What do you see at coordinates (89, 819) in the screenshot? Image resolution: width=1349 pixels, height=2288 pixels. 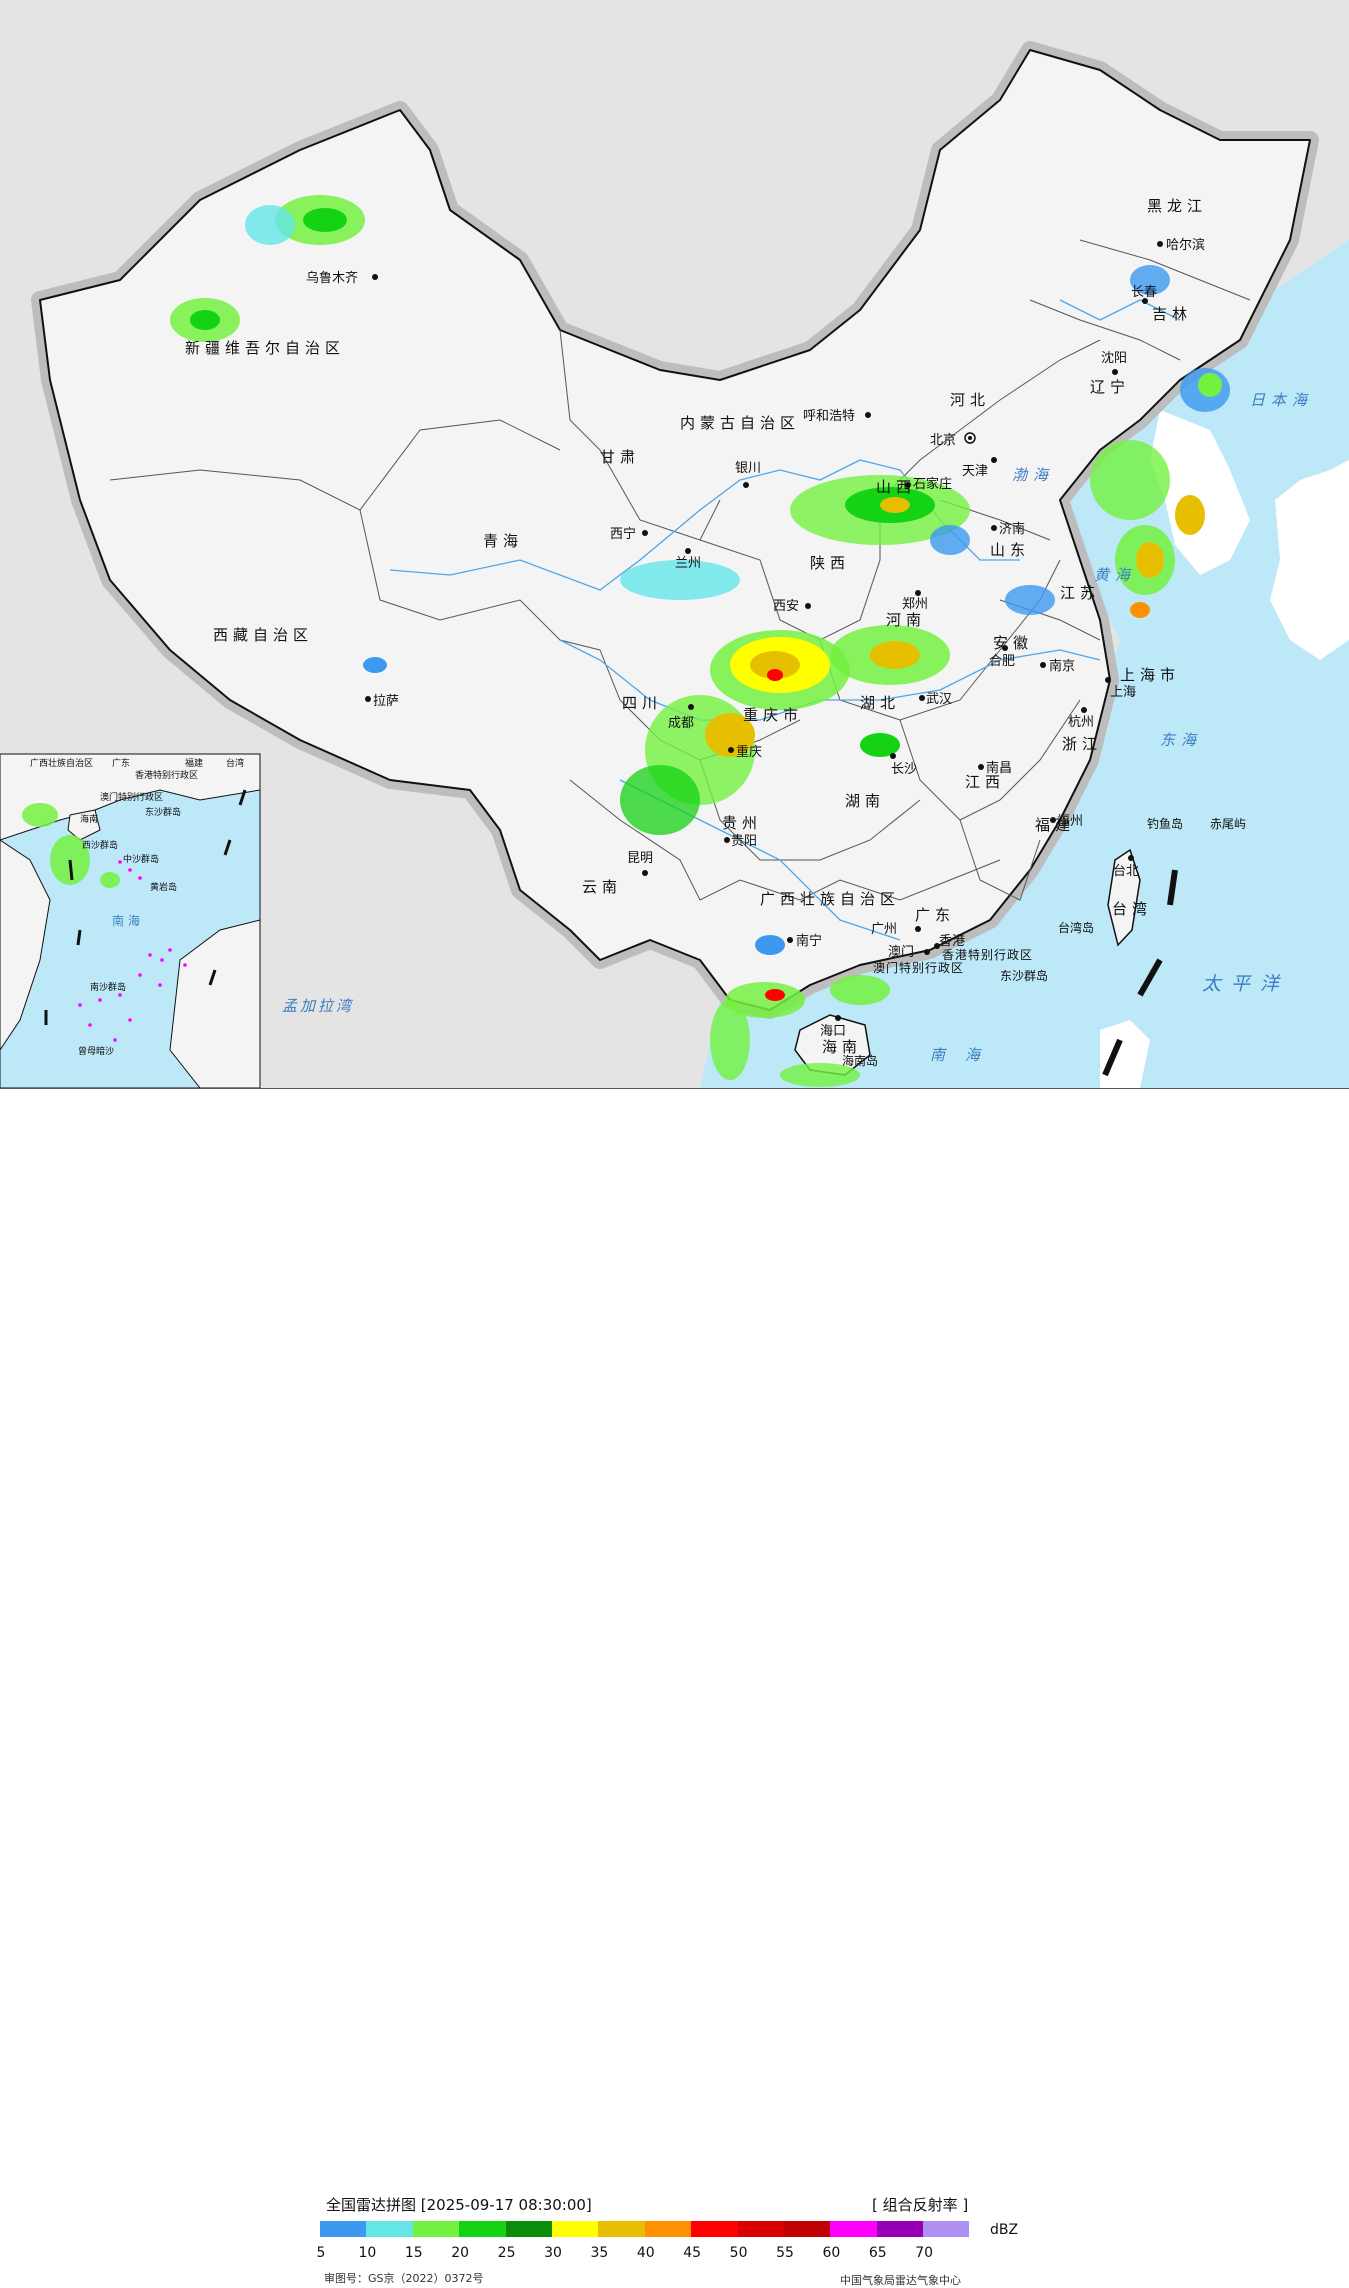 I see `inset-label: 海南` at bounding box center [89, 819].